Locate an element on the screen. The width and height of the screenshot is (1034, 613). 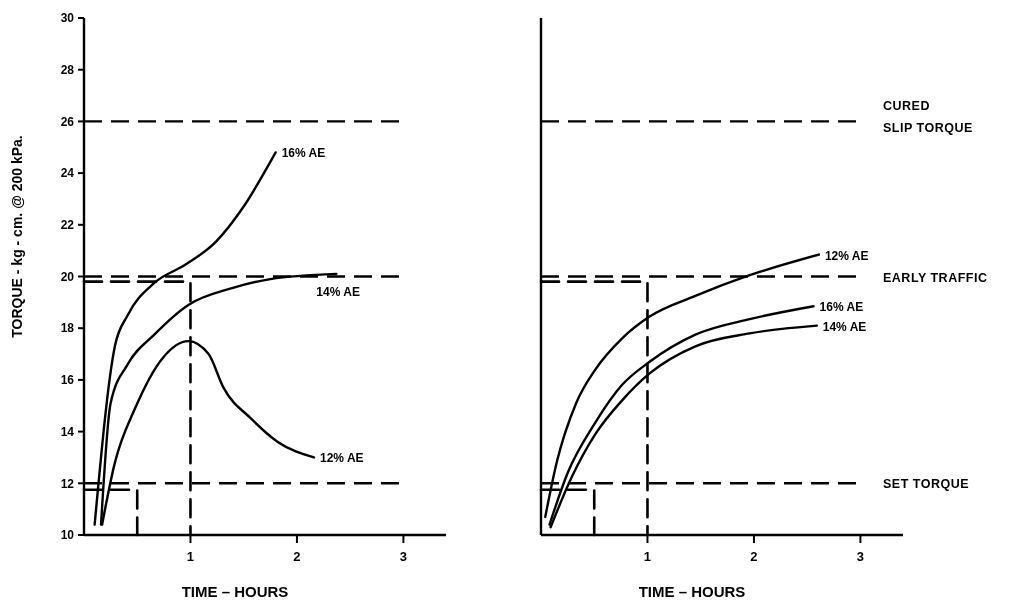
y-tick-label: 12 is located at coordinates (67, 483).